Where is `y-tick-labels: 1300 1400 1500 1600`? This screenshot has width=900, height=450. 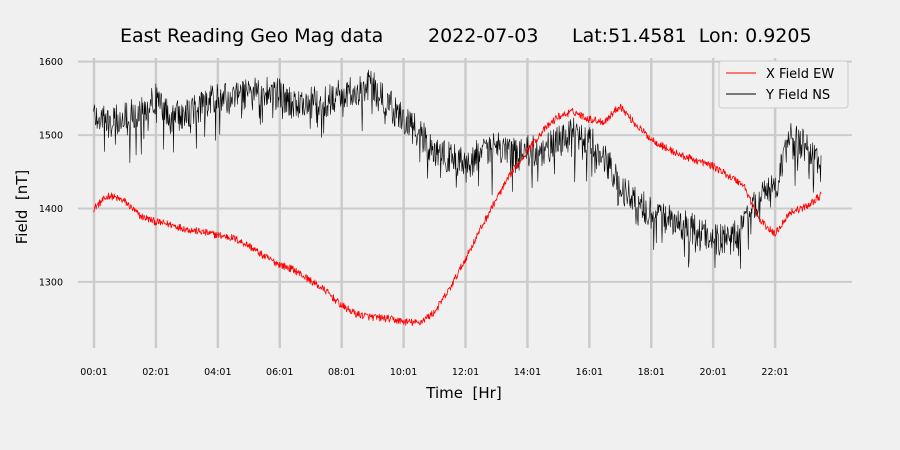
y-tick-labels: 1300 1400 1500 1600 is located at coordinates (51, 172).